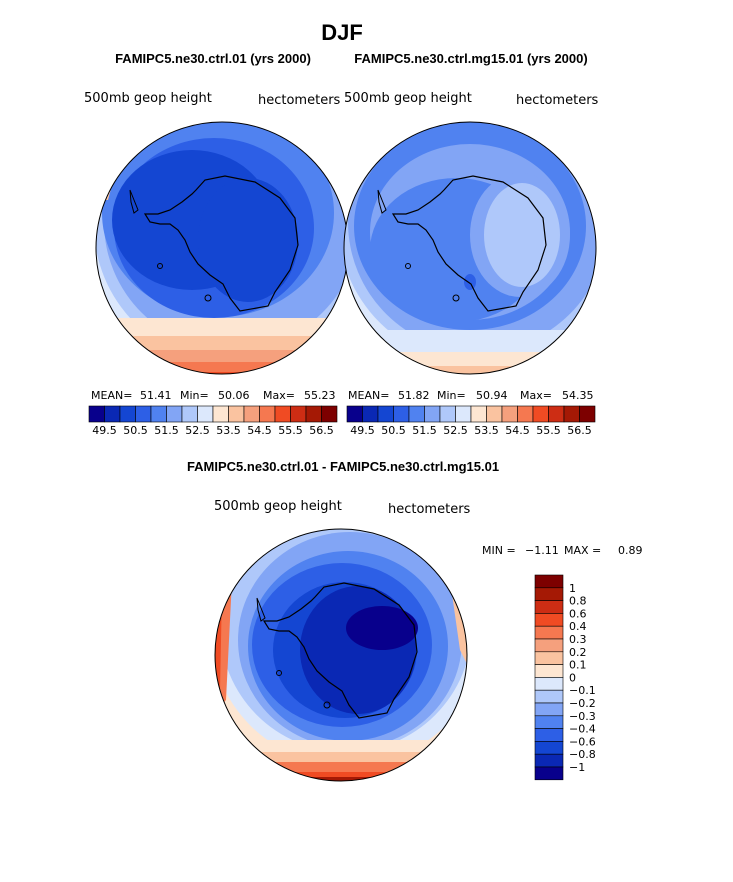 This screenshot has width=733, height=882. What do you see at coordinates (194, 395) in the screenshot?
I see `panel-1-min-label: Min=` at bounding box center [194, 395].